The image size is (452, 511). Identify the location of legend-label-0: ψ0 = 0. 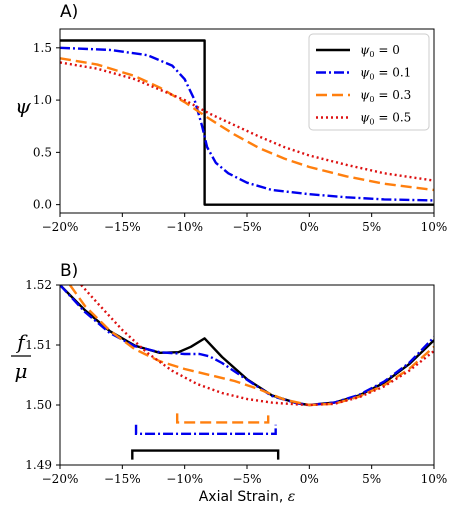
(380, 51).